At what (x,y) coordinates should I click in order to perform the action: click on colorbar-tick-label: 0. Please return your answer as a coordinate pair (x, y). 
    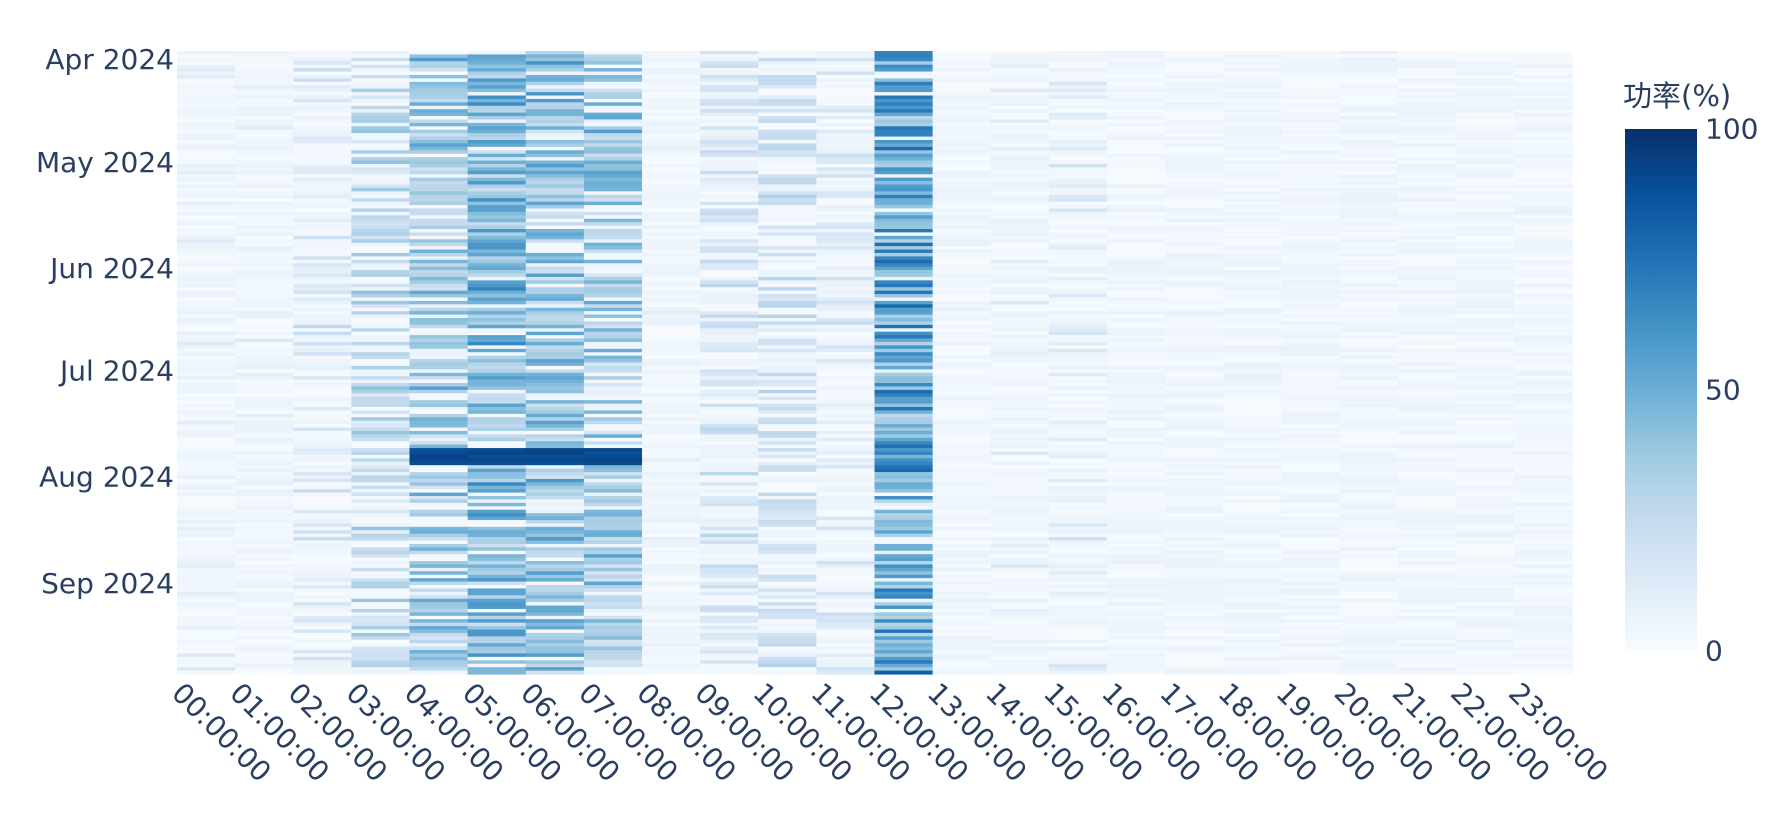
    Looking at the image, I should click on (1714, 651).